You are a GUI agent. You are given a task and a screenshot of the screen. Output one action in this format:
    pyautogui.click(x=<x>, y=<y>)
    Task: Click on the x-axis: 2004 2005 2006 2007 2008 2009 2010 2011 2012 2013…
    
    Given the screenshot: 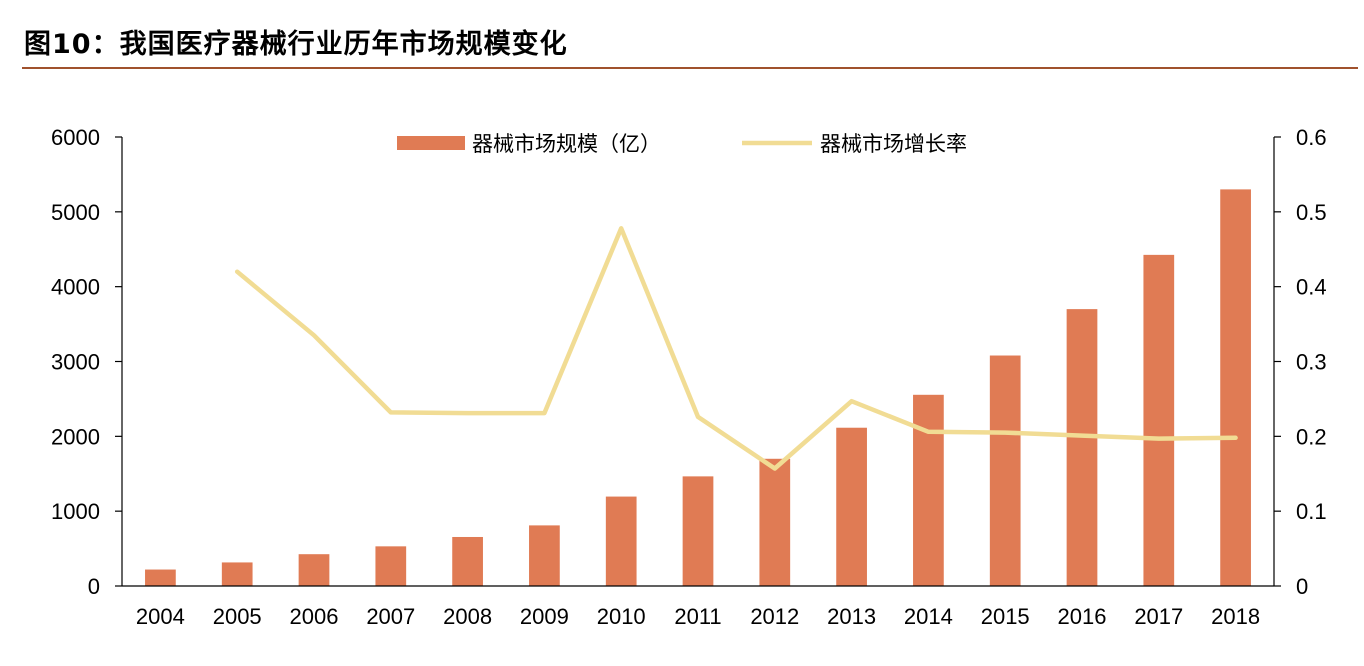 What is the action you would take?
    pyautogui.click(x=698, y=607)
    